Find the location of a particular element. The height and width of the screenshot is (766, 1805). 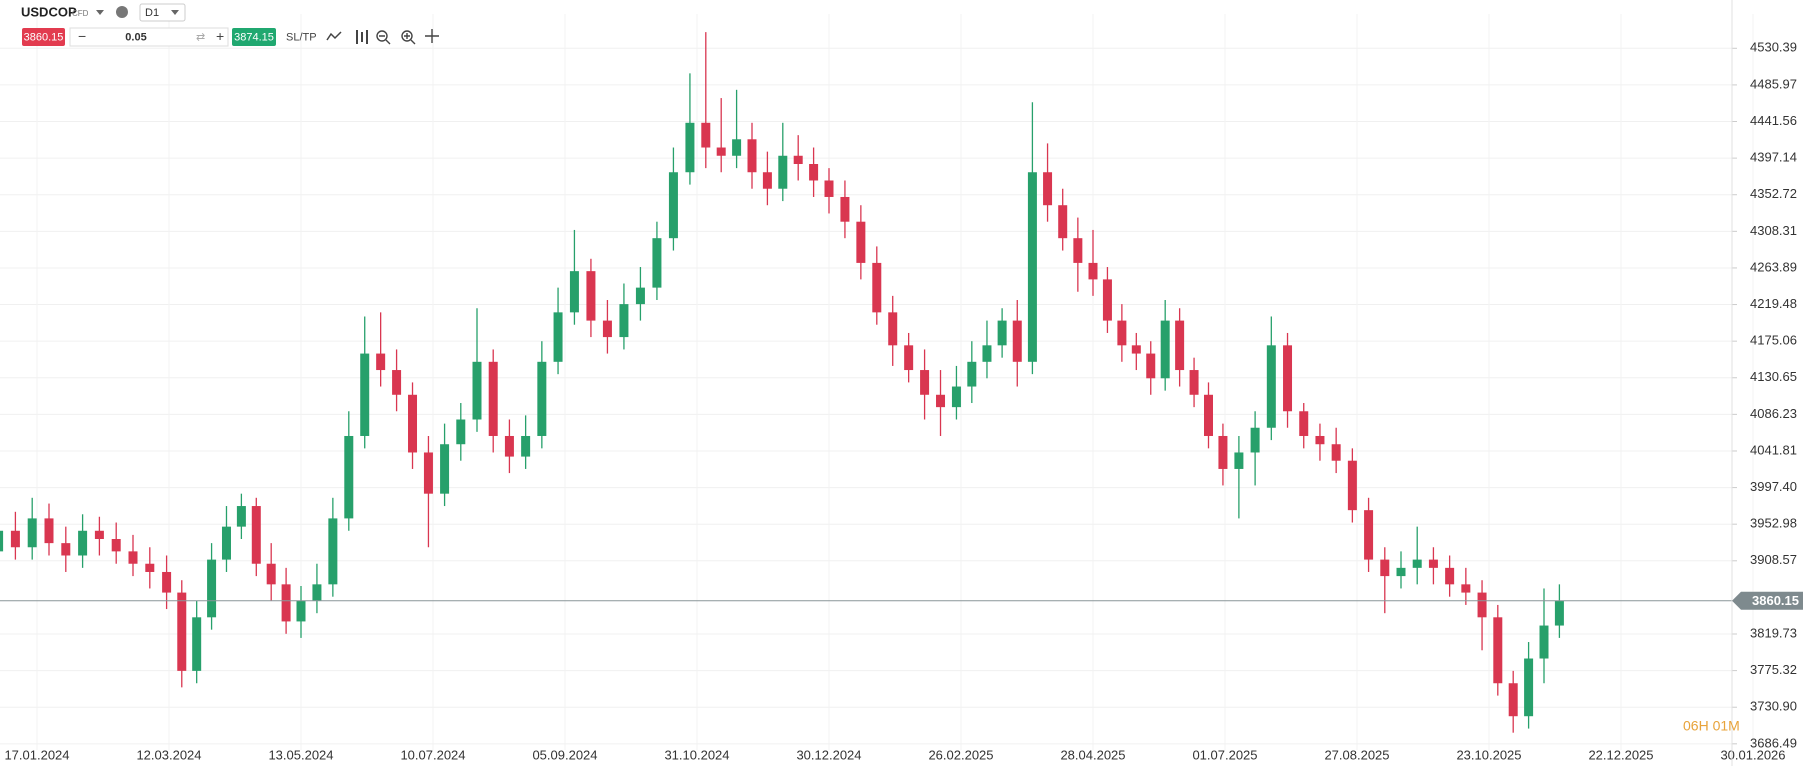

sell-button is located at coordinates (43, 37).